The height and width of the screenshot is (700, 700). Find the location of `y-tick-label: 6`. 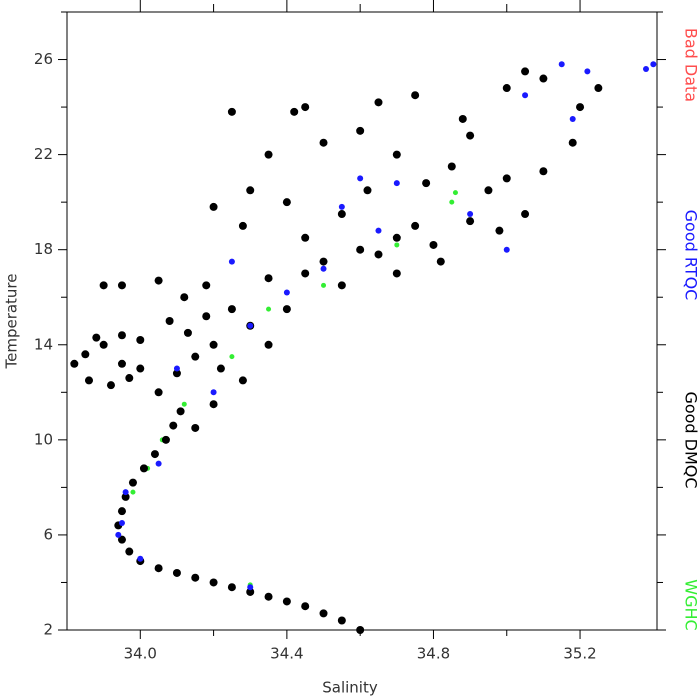

y-tick-label: 6 is located at coordinates (48, 534).